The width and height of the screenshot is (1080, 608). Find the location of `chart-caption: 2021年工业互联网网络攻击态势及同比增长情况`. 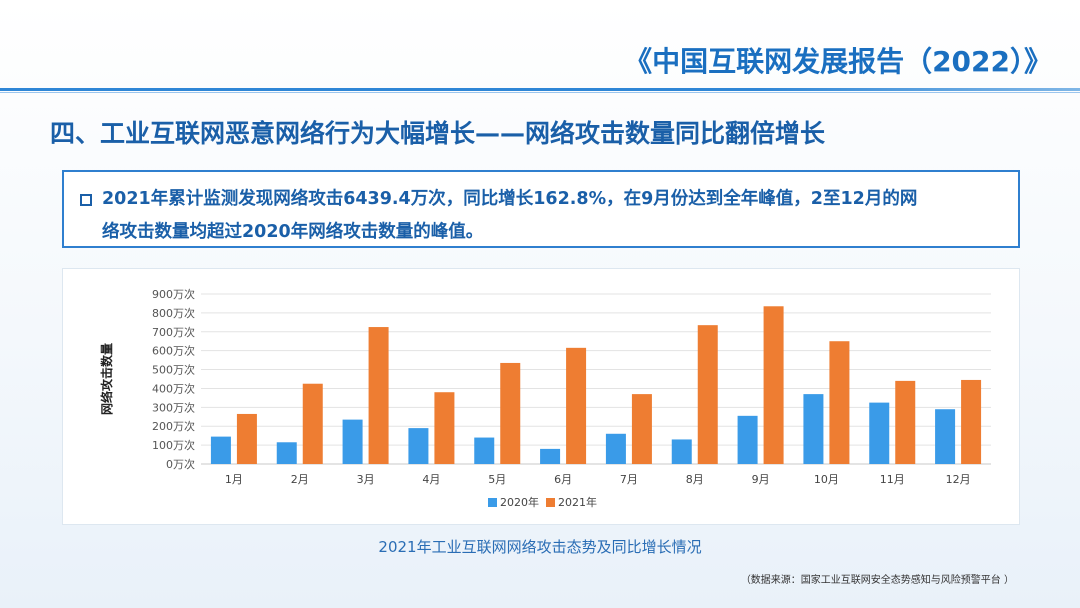

chart-caption: 2021年工业互联网网络攻击态势及同比增长情况 is located at coordinates (540, 547).